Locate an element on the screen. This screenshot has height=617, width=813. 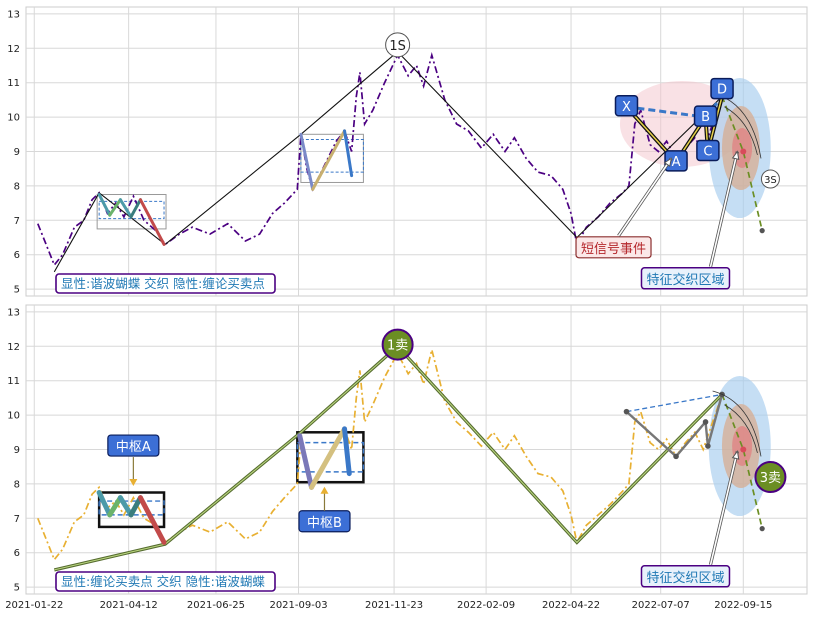
pivot-box-a-outline is located at coordinates (131, 212).